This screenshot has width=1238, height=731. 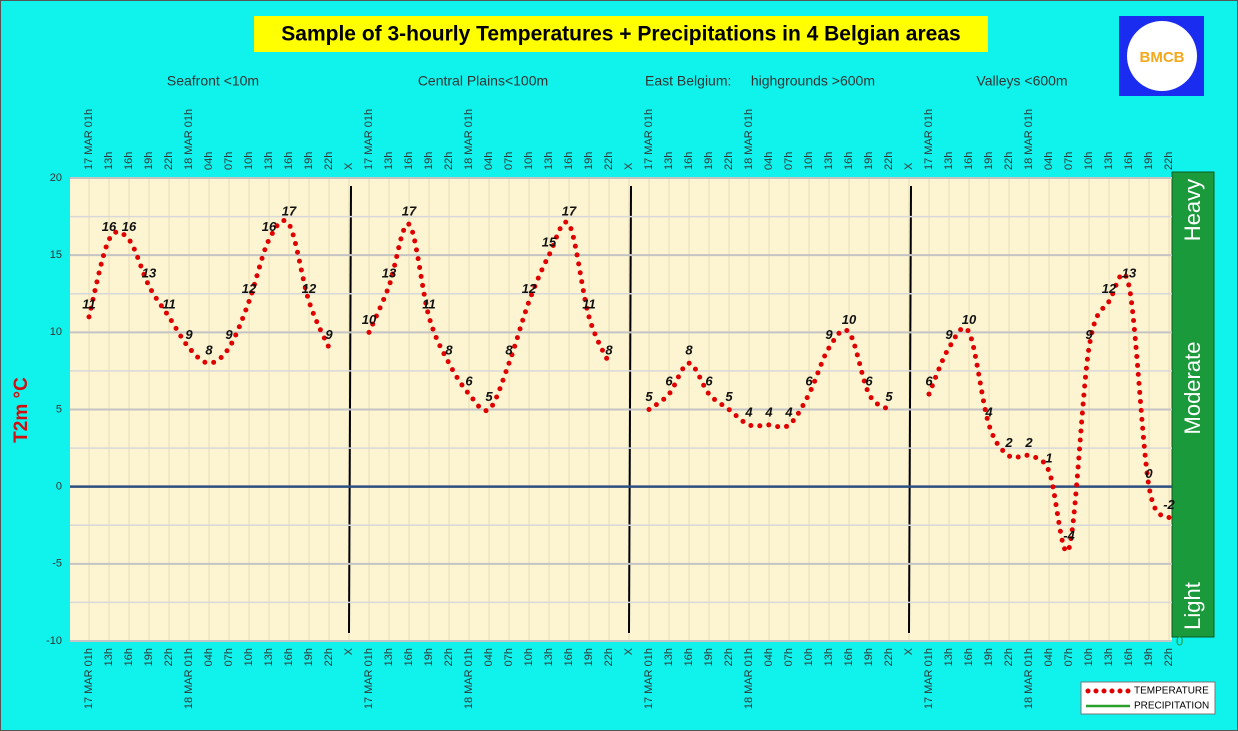 What do you see at coordinates (1179, 640) in the screenshot?
I see `y2-tick-label: 0` at bounding box center [1179, 640].